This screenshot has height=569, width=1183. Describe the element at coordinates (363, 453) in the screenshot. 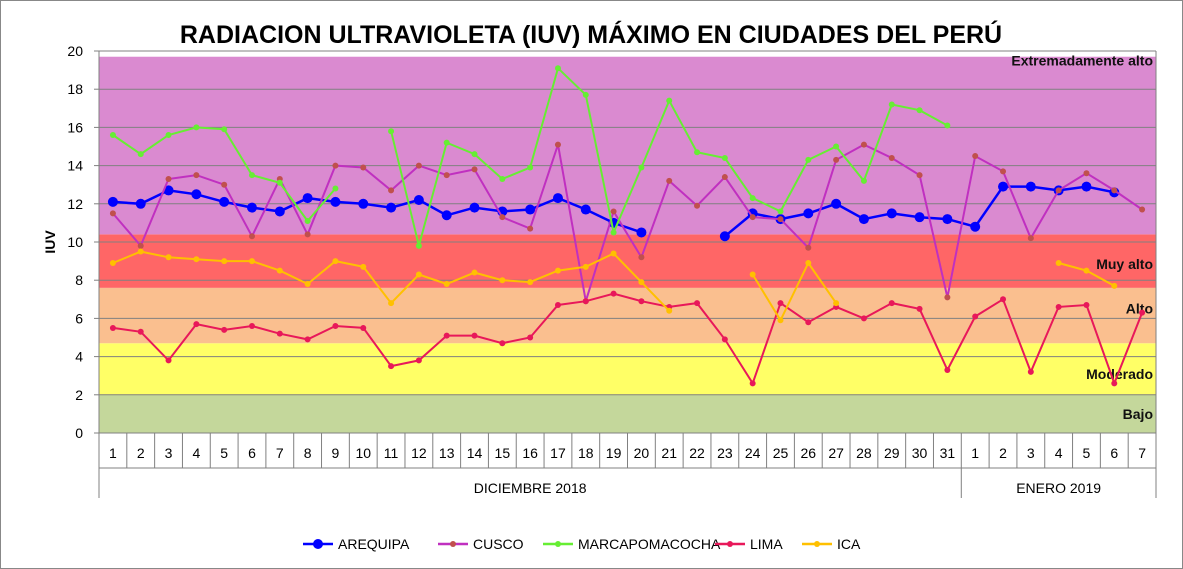

I see `x-tick-label: 10` at that location.